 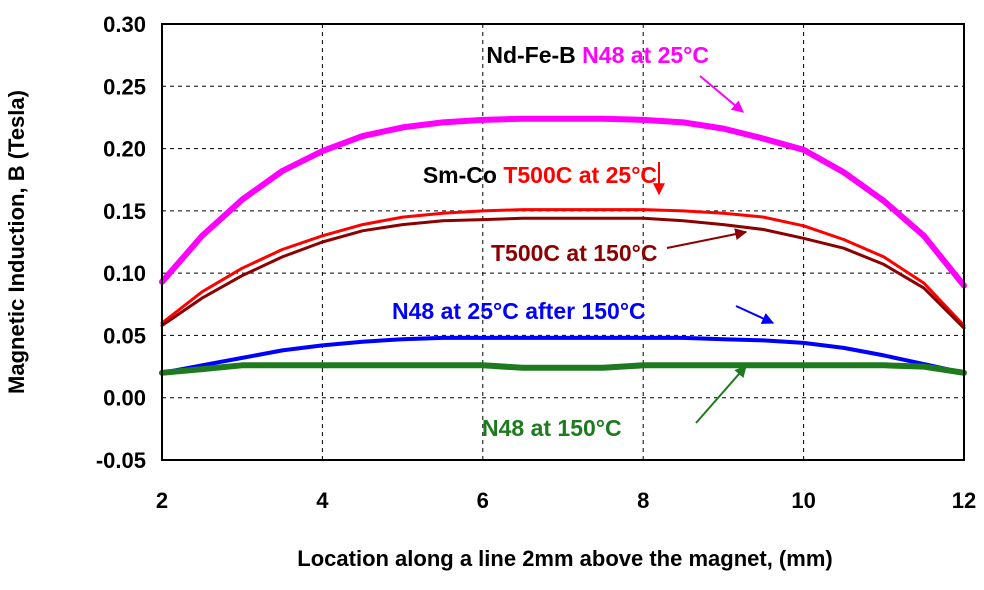 What do you see at coordinates (803, 500) in the screenshot?
I see `x-tick-label: 10` at bounding box center [803, 500].